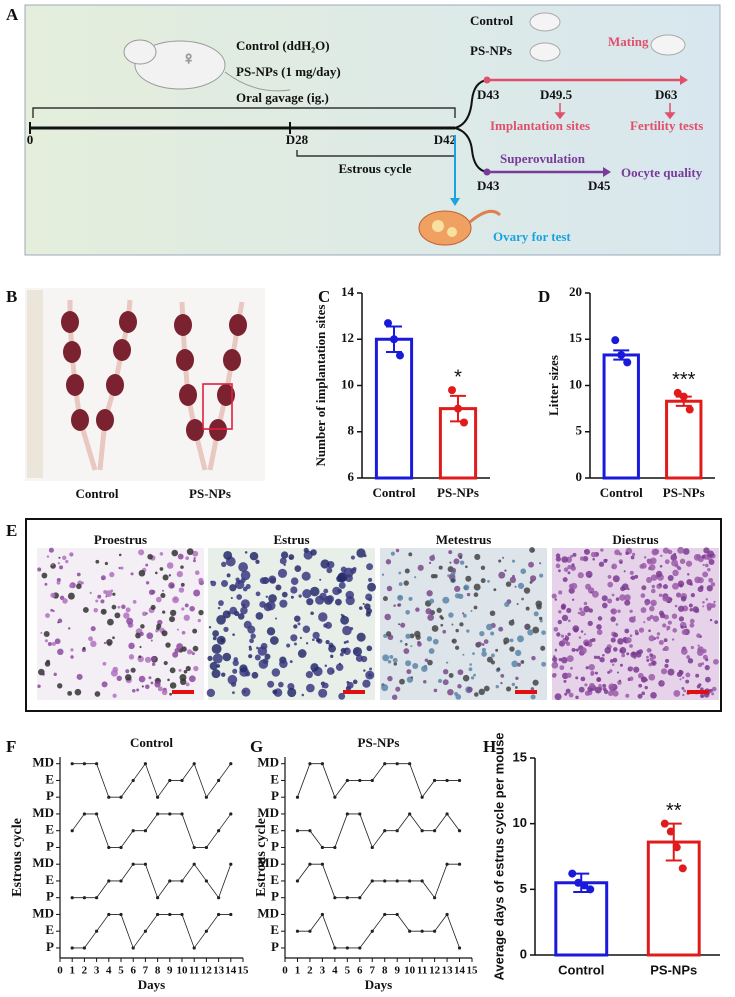 The height and width of the screenshot is (997, 735). What do you see at coordinates (445, 139) in the screenshot?
I see `timeline-label: D42` at bounding box center [445, 139].